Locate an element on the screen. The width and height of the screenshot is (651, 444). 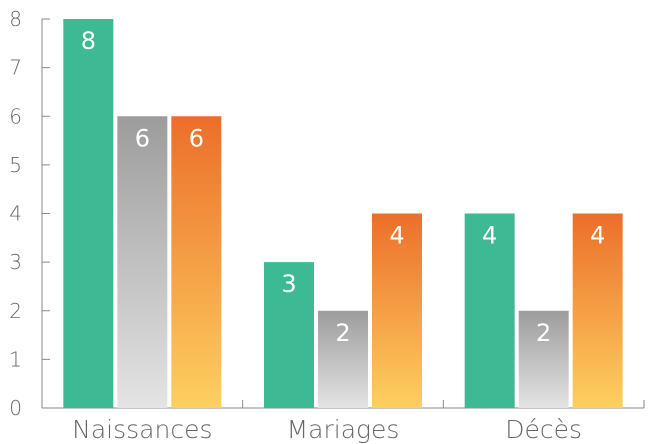
y-tick-label: 6 is located at coordinates (15, 116).